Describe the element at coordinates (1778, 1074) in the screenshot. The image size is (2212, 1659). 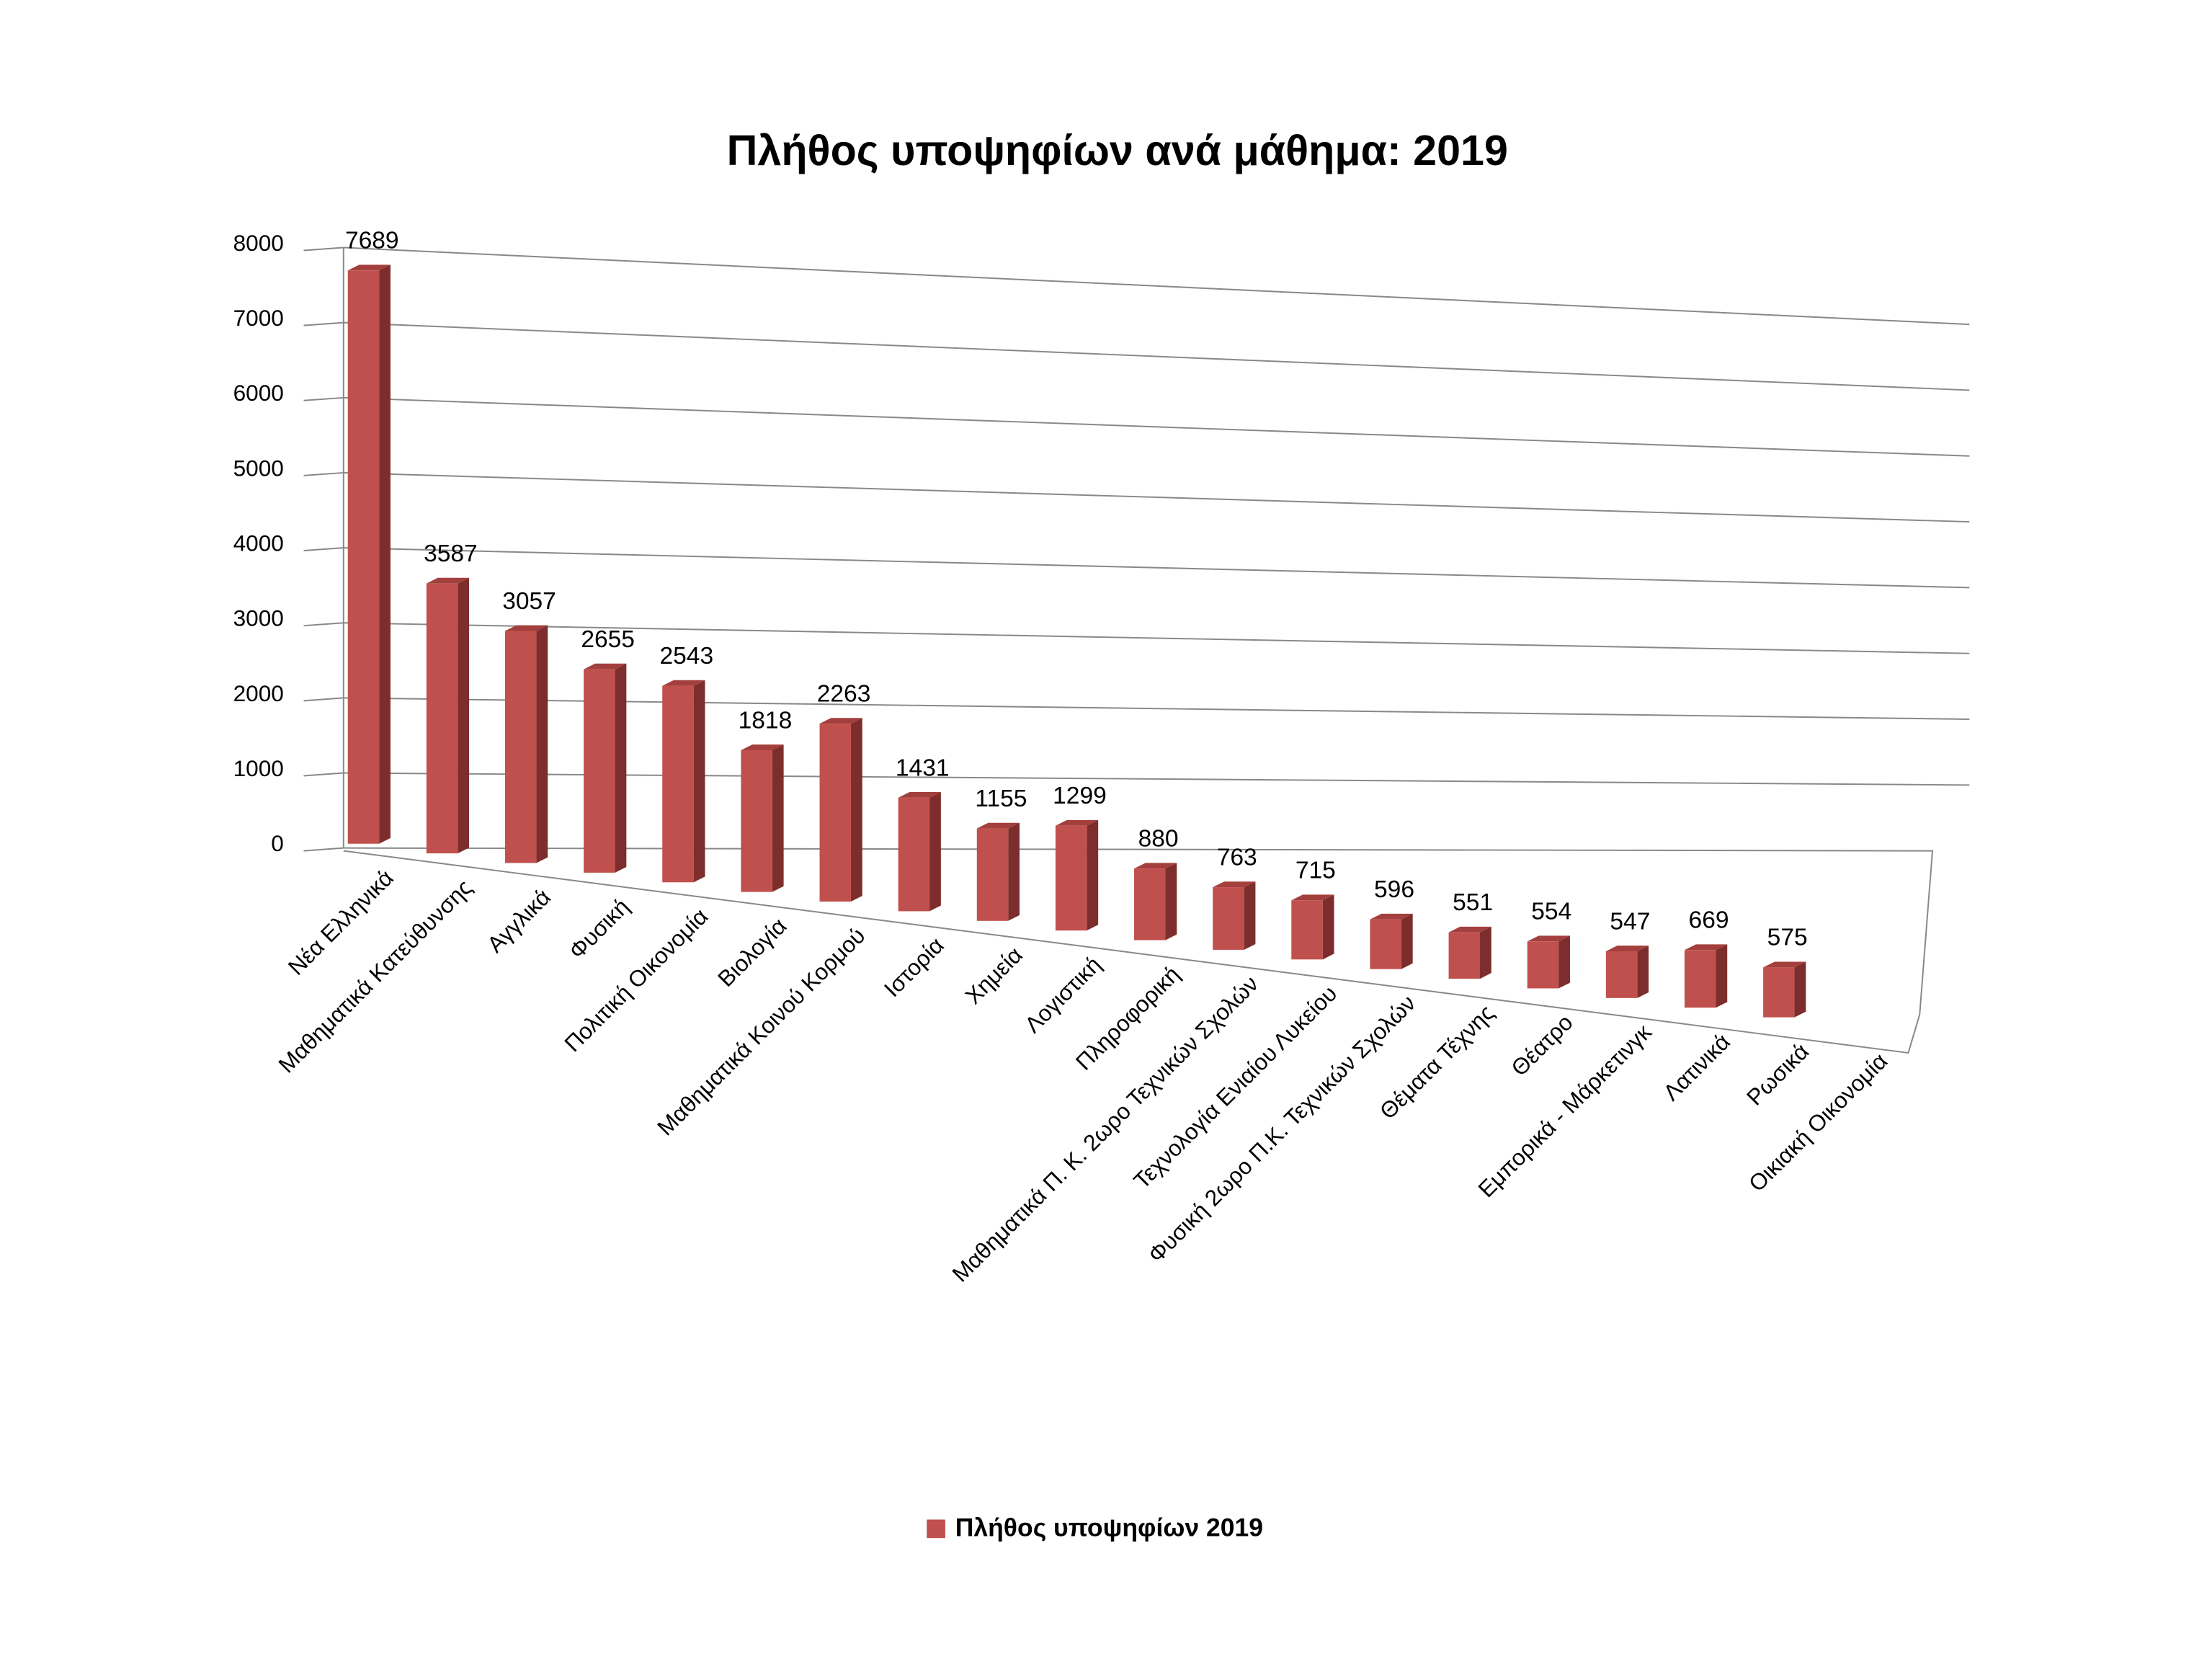
I see `x-tick-label: Ρωσικά` at that location.